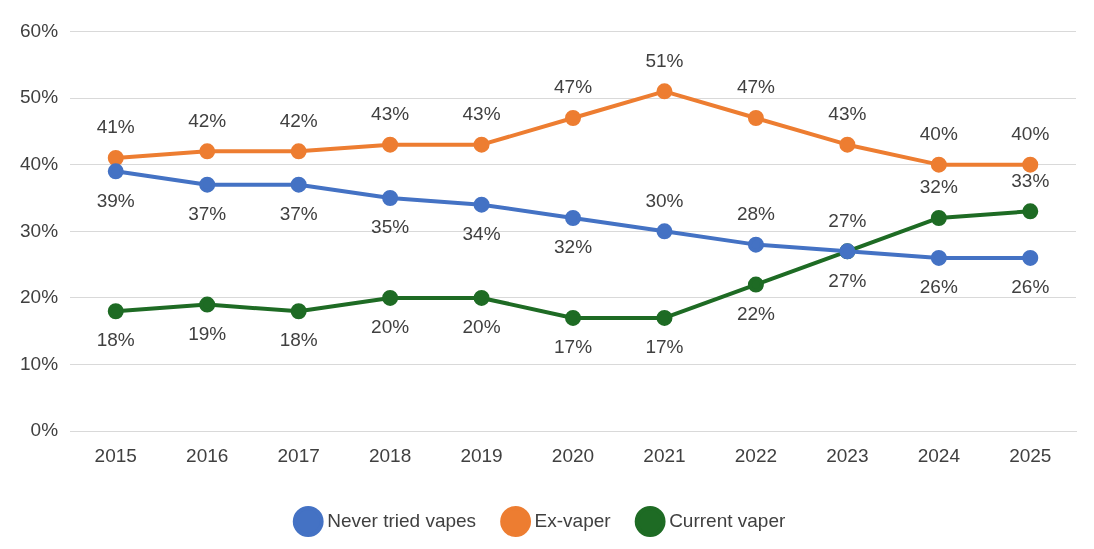  I want to click on y-tick-label: 10%, so click(39, 363).